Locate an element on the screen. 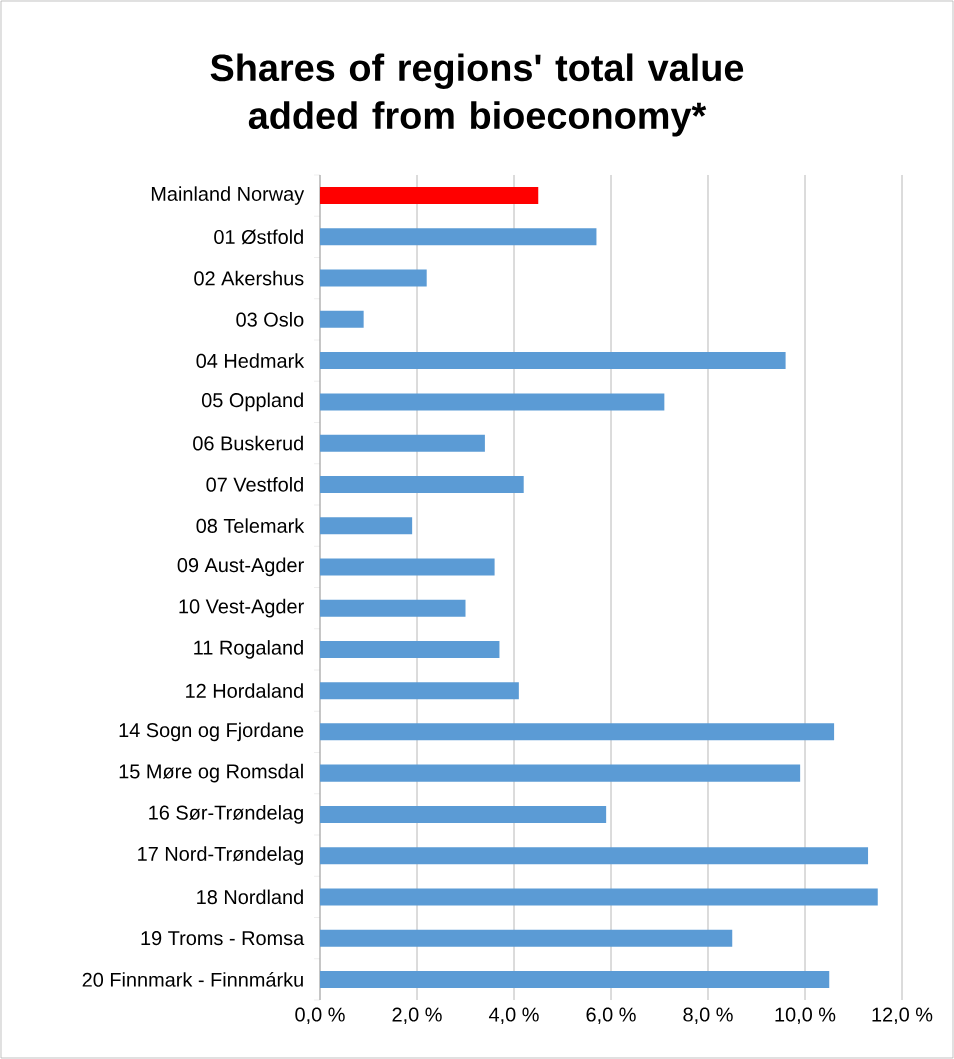  y-tick-label: 12 Hordaland is located at coordinates (244, 690).